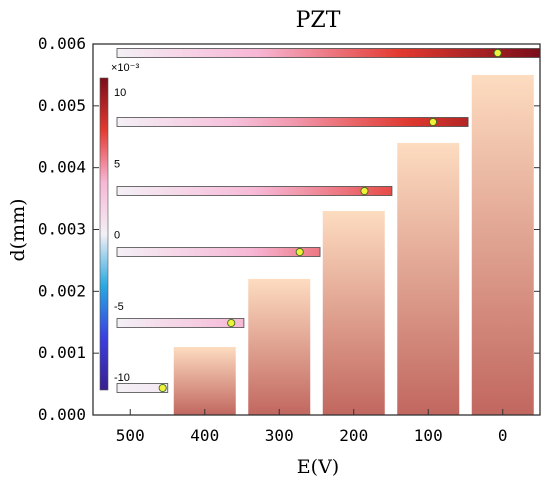 This screenshot has width=550, height=482. I want to click on x-tick-label: 100, so click(428, 435).